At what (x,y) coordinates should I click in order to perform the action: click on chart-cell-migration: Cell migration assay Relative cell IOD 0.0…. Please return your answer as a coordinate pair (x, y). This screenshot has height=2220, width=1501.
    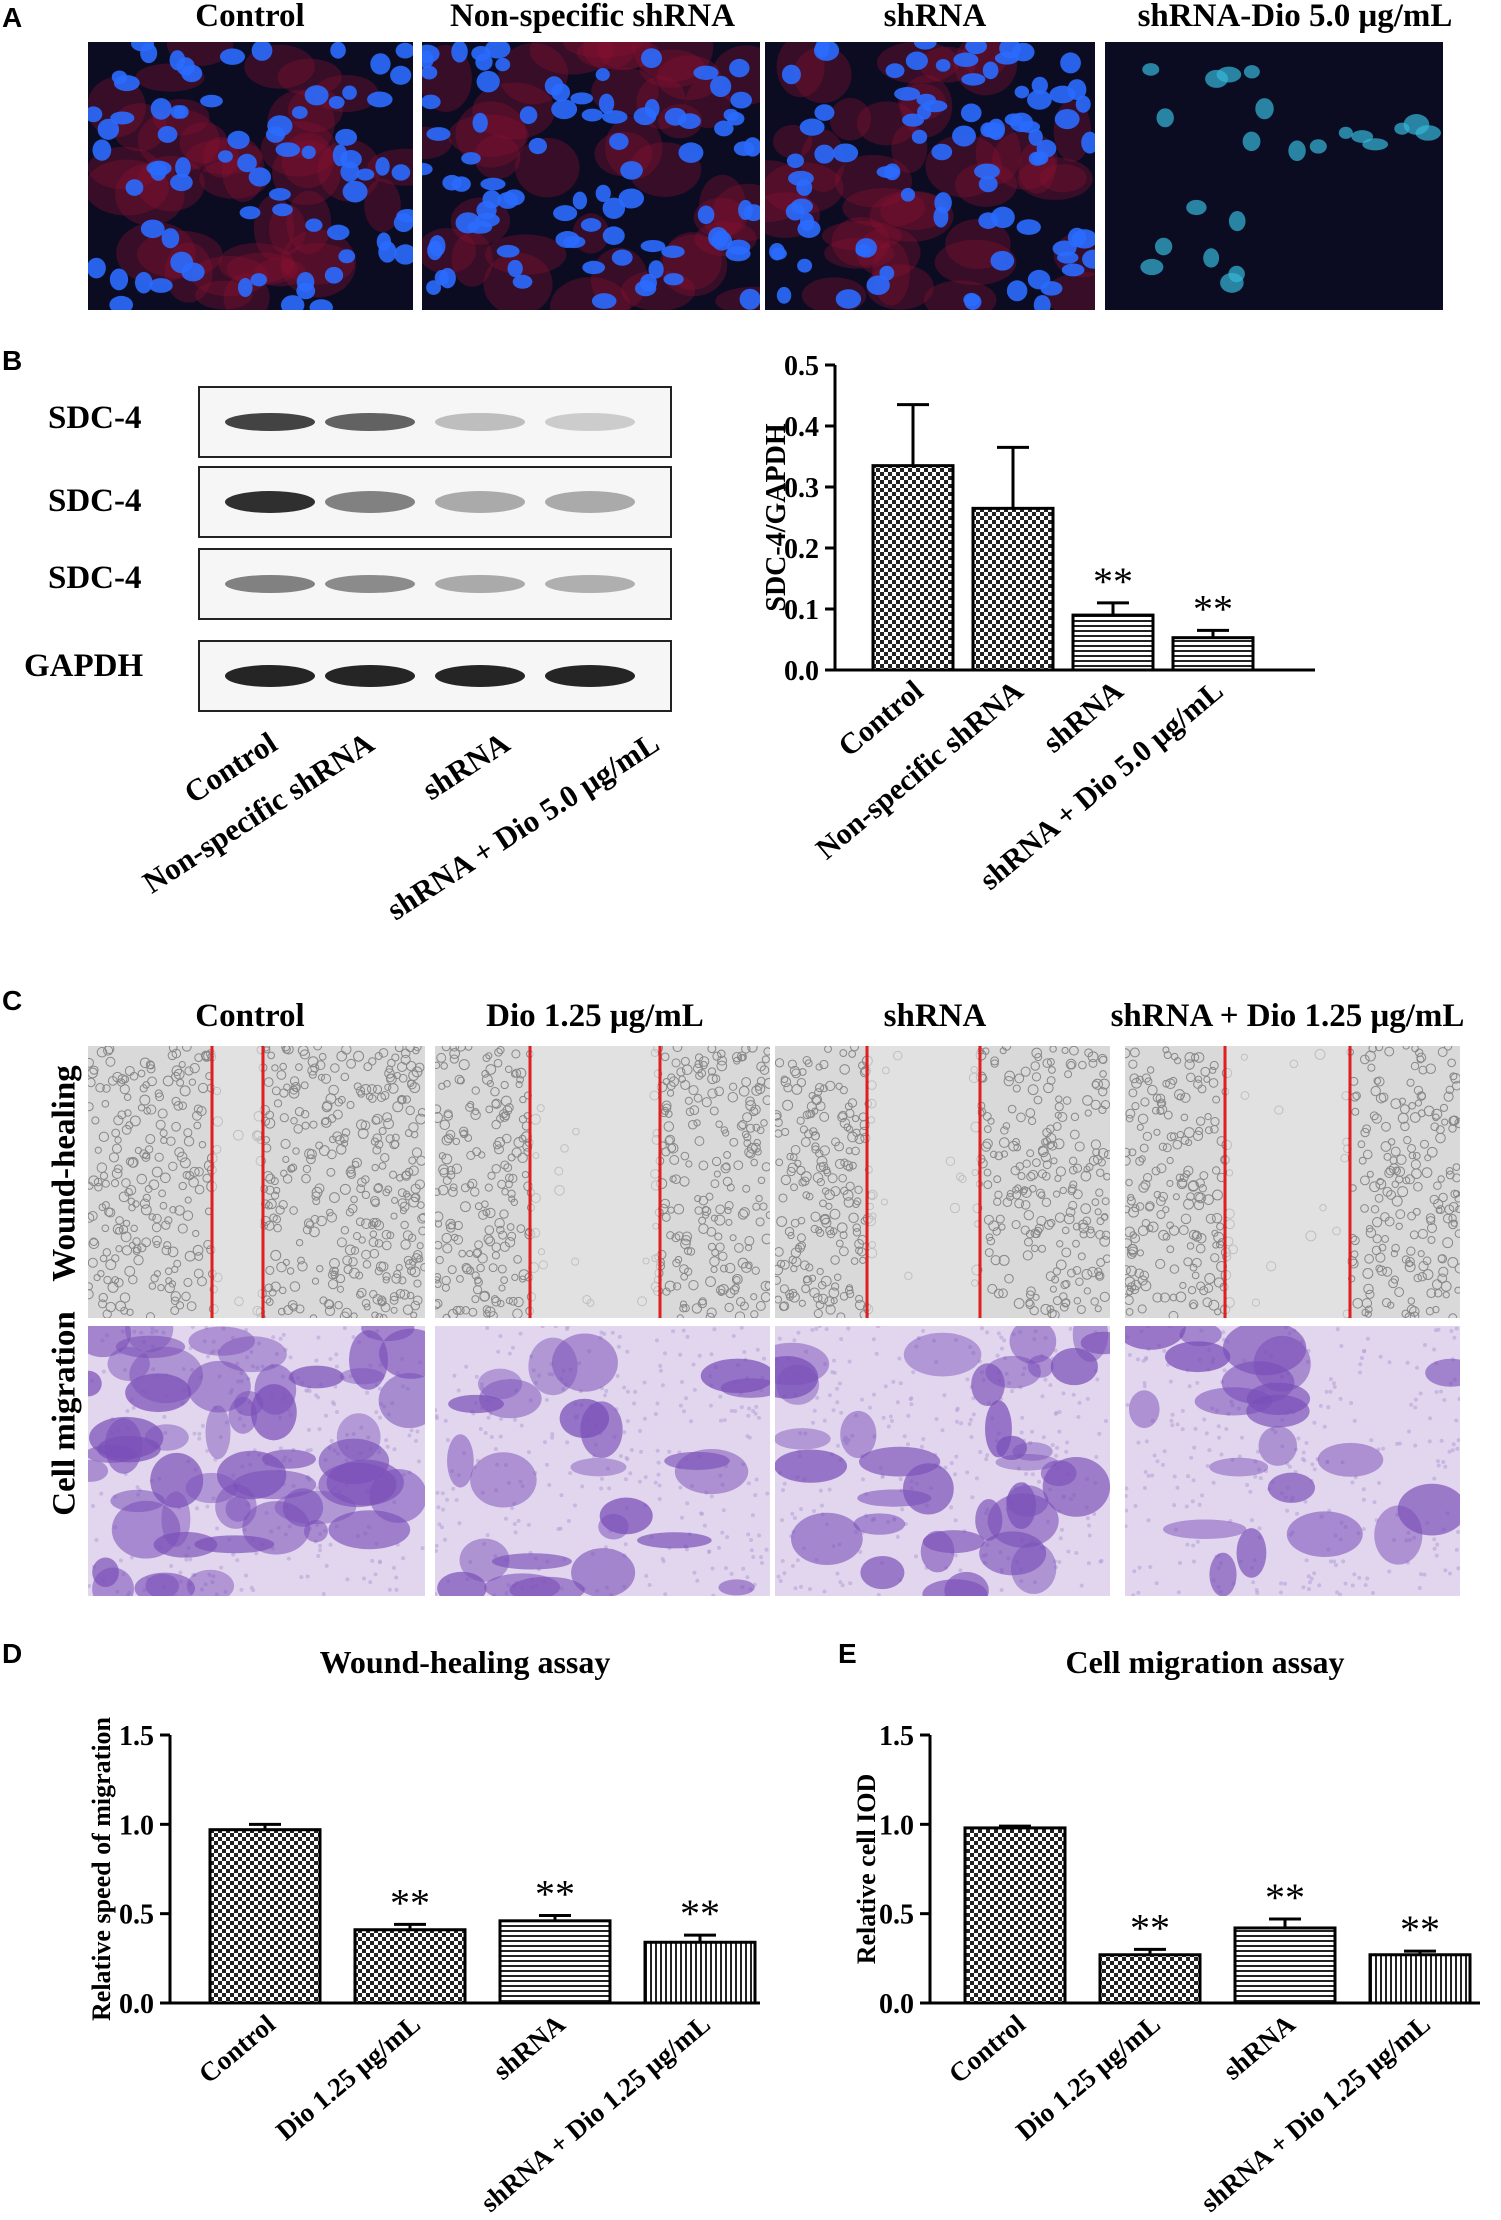
    Looking at the image, I should click on (1166, 1929).